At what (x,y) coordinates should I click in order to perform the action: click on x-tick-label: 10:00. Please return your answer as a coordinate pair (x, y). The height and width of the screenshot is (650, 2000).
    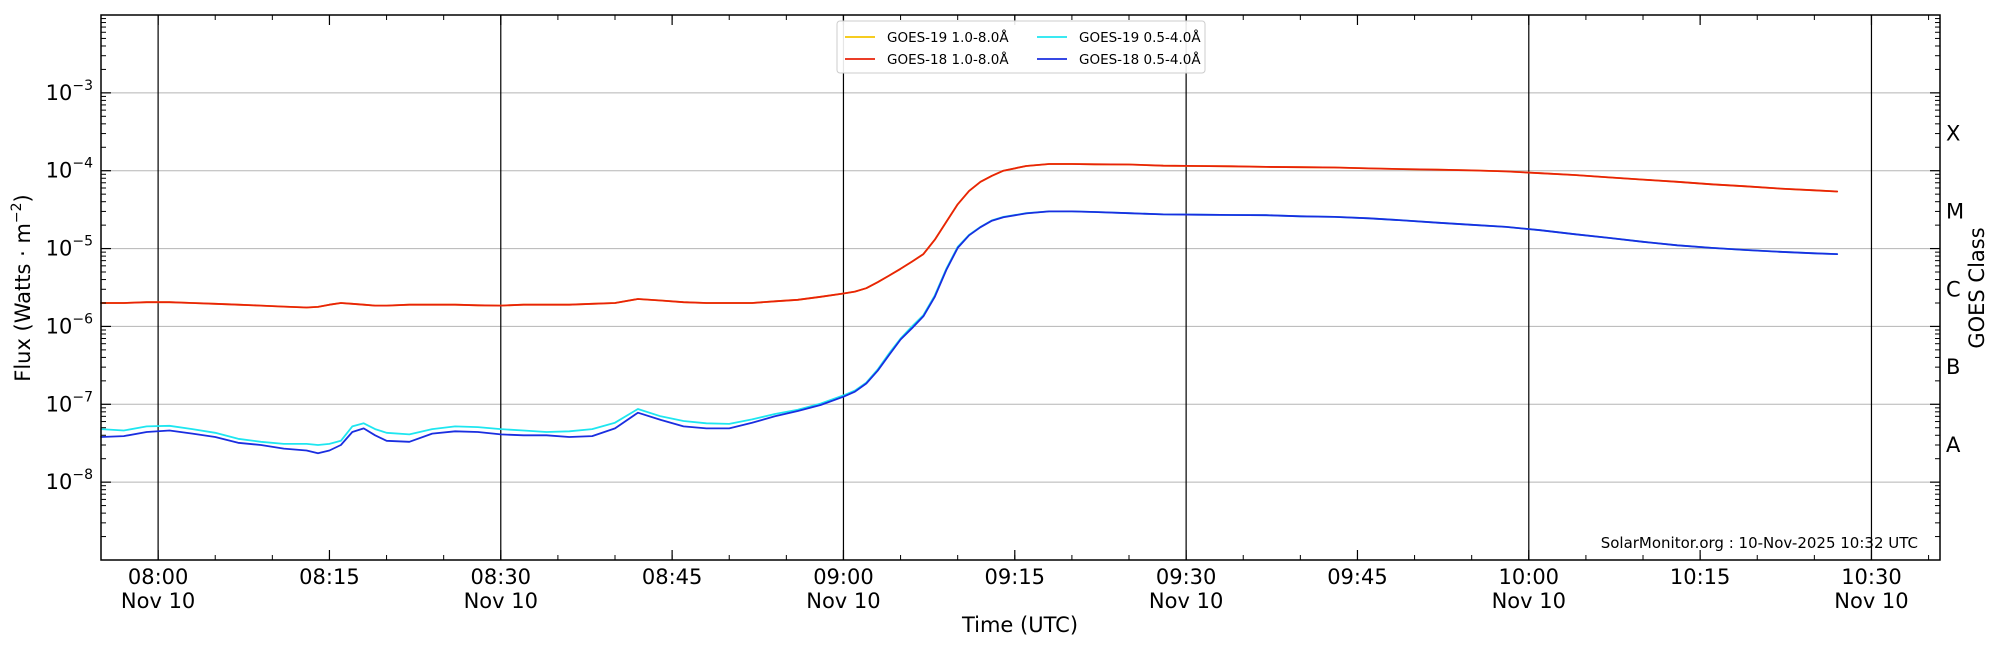
    Looking at the image, I should click on (1529, 577).